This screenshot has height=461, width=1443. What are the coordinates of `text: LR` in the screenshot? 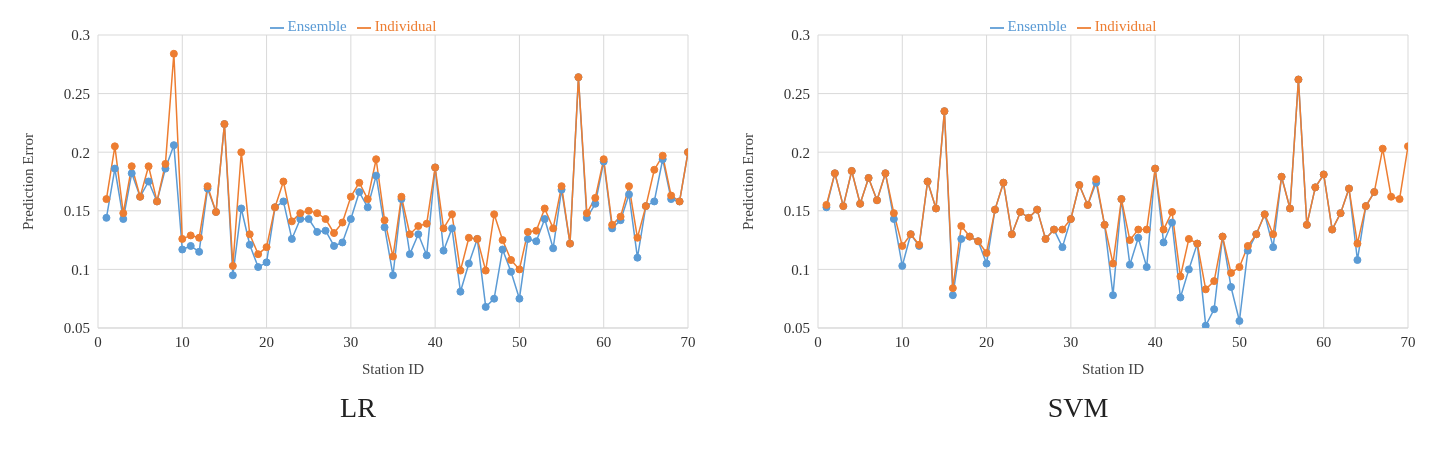 It's located at (358, 408).